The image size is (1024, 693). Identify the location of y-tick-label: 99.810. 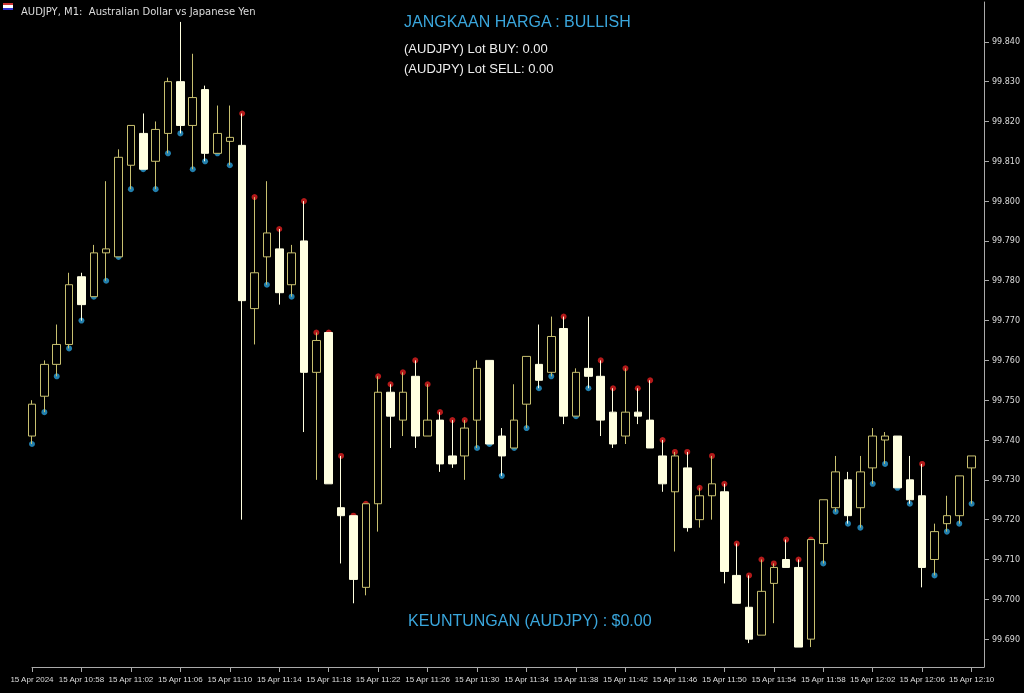
(1006, 161).